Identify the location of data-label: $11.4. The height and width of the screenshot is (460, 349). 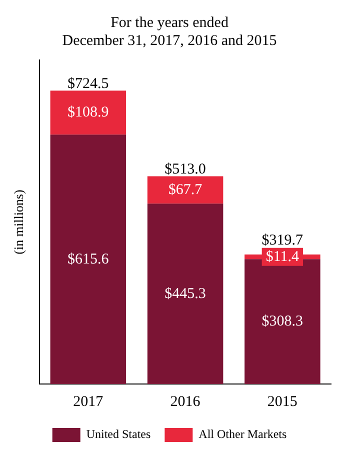
(283, 256).